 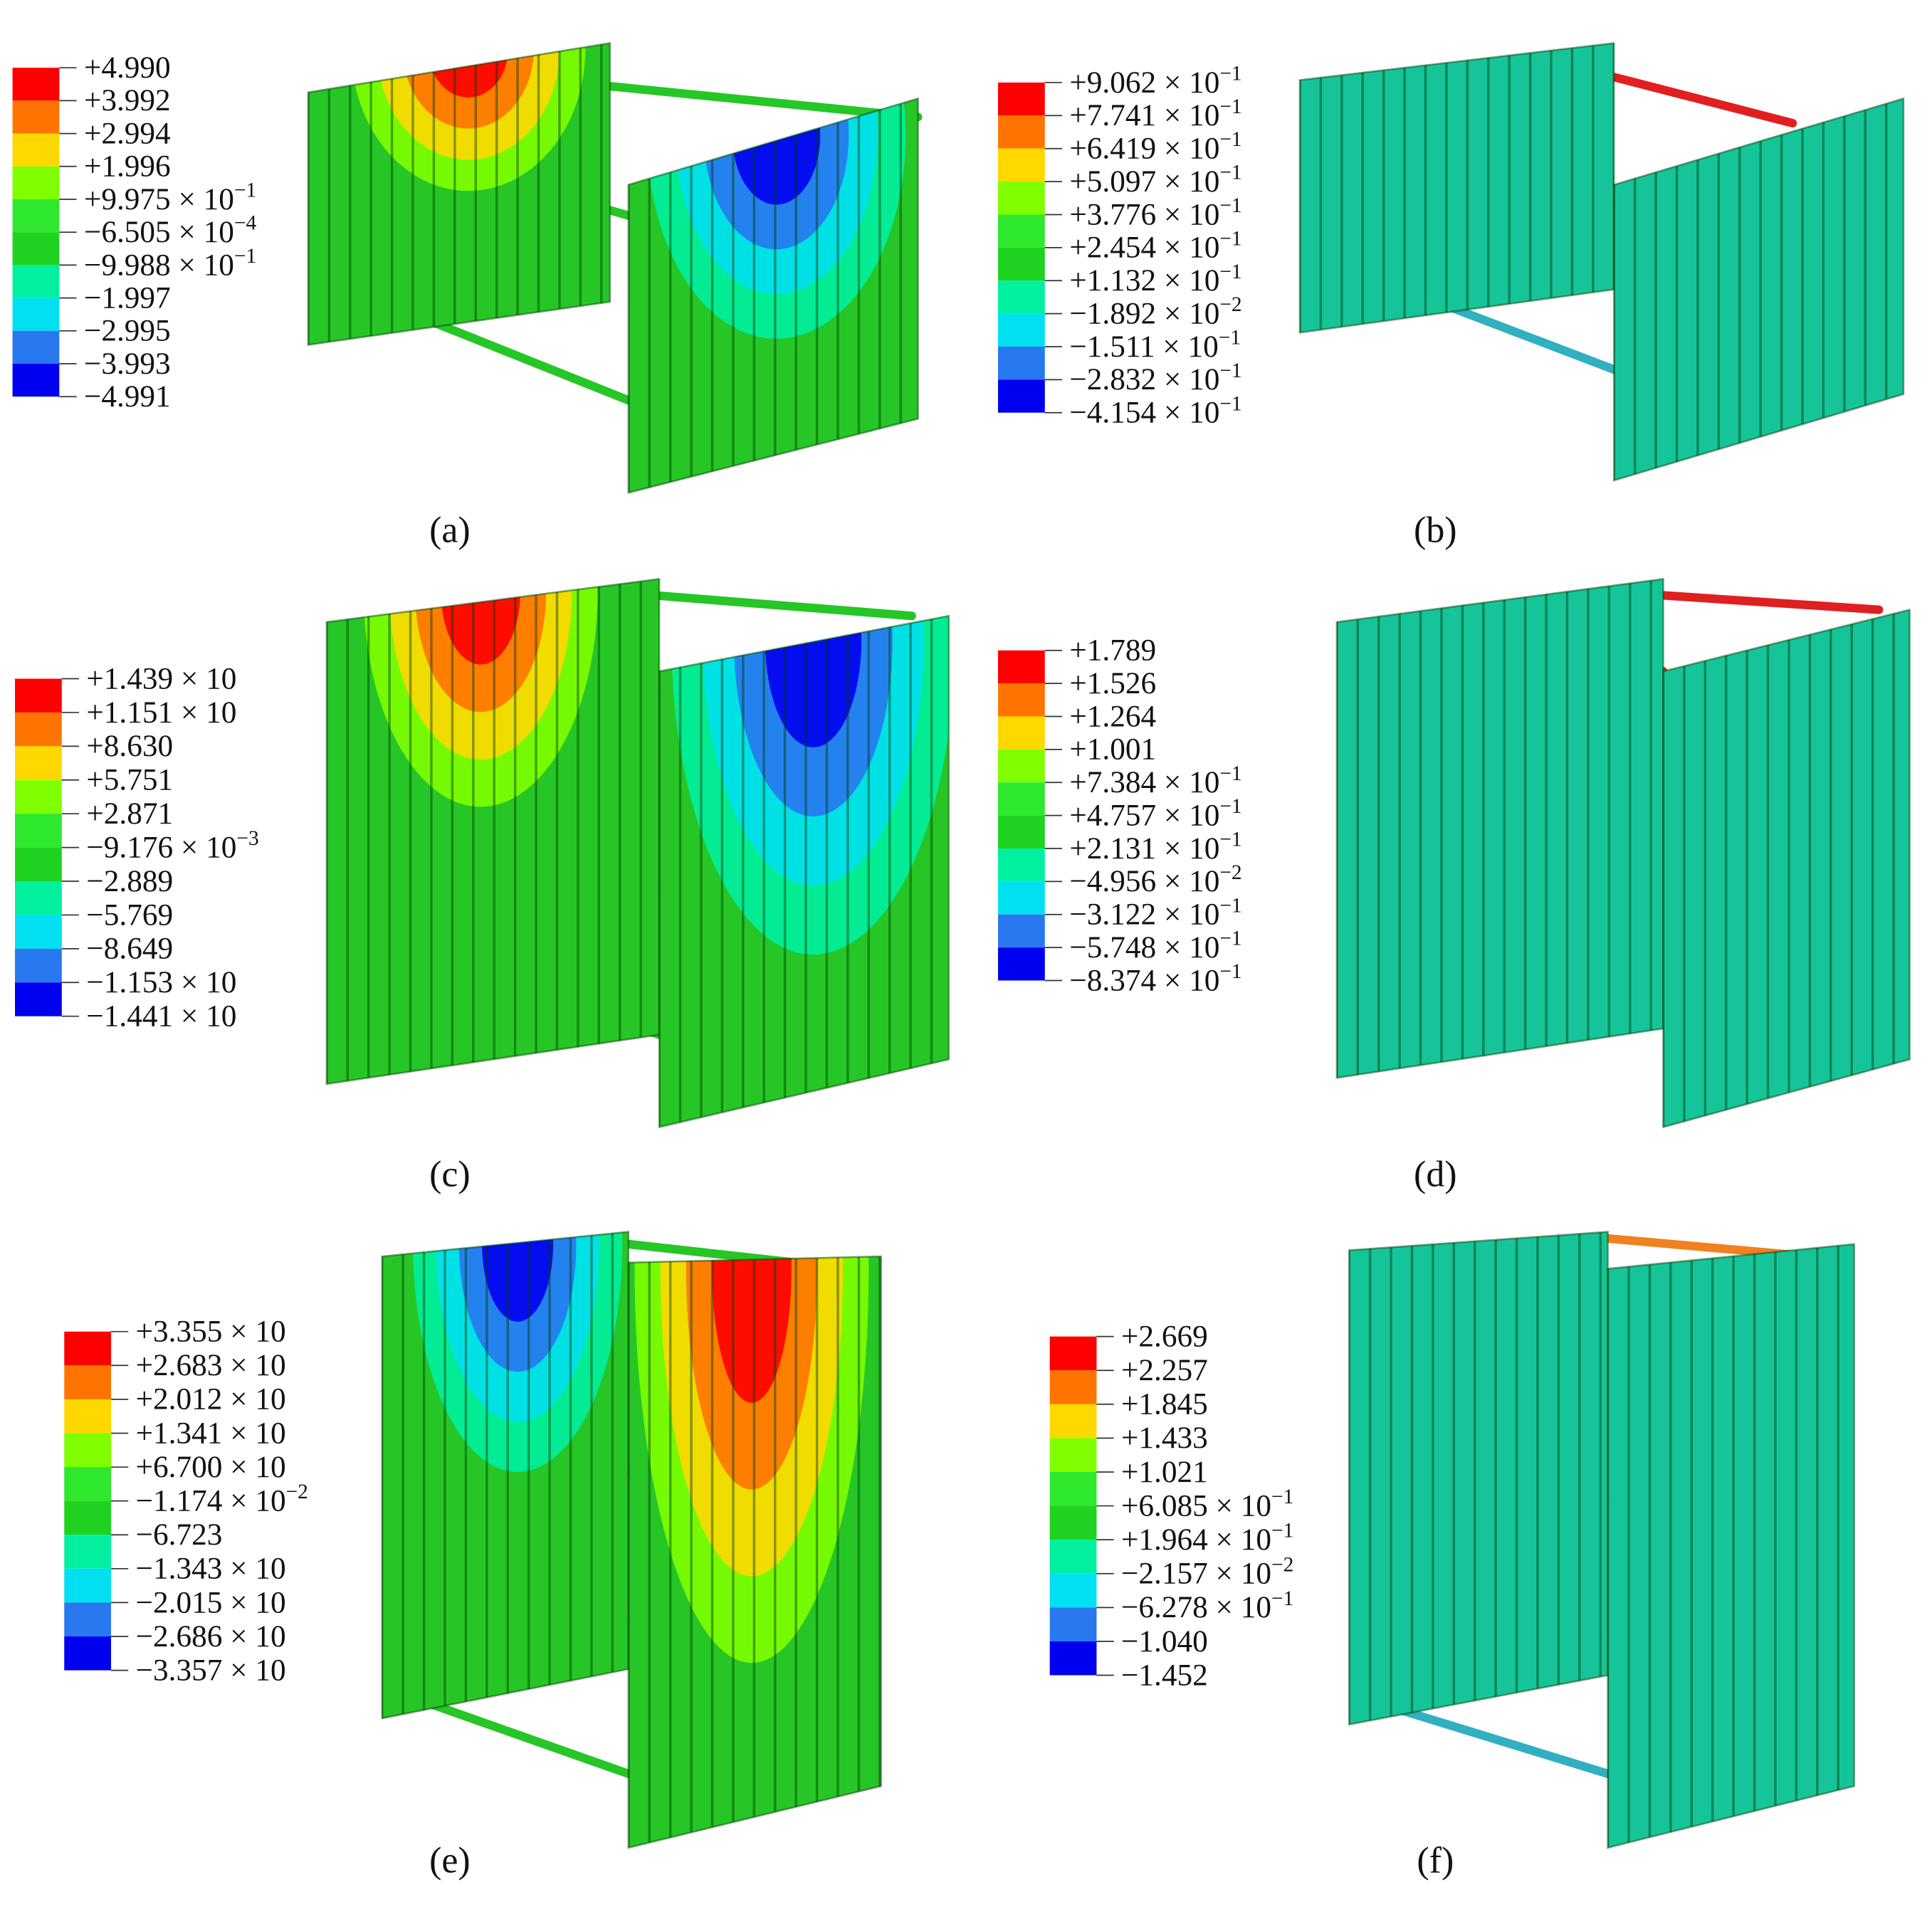 I want to click on legend-value: −8.374 × 10, so click(x=1144, y=980).